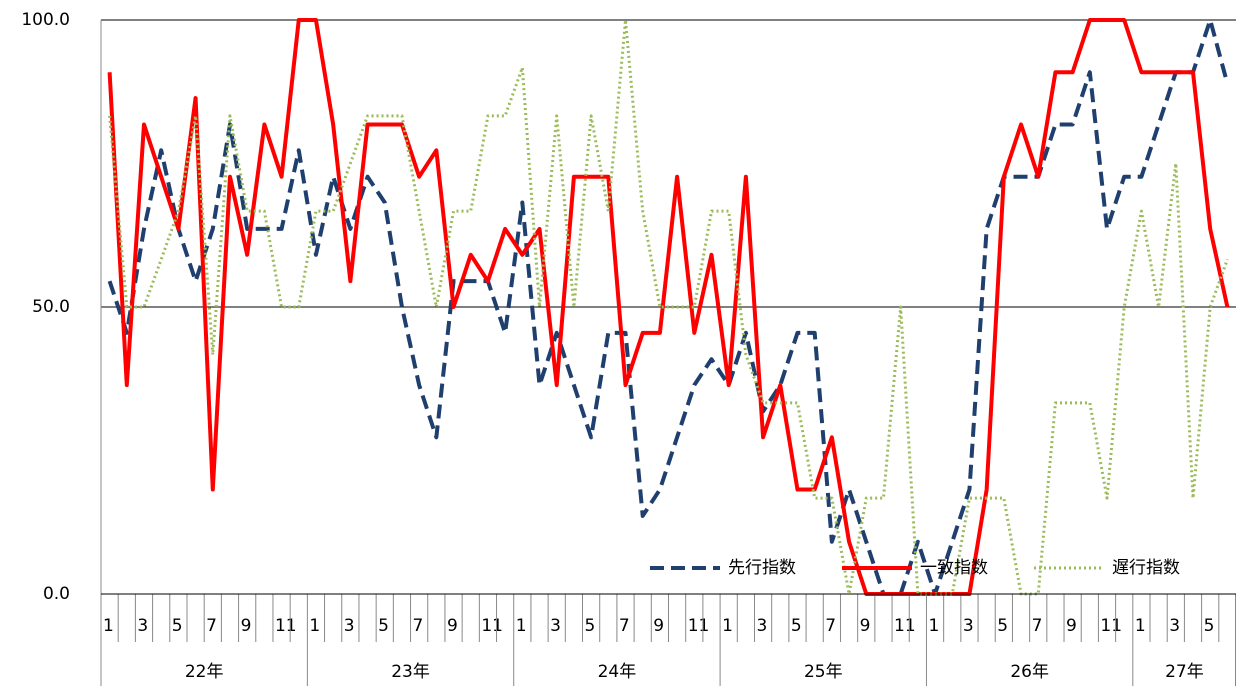 The height and width of the screenshot is (686, 1236). What do you see at coordinates (56, 594) in the screenshot?
I see `y-tick-label: 0.0` at bounding box center [56, 594].